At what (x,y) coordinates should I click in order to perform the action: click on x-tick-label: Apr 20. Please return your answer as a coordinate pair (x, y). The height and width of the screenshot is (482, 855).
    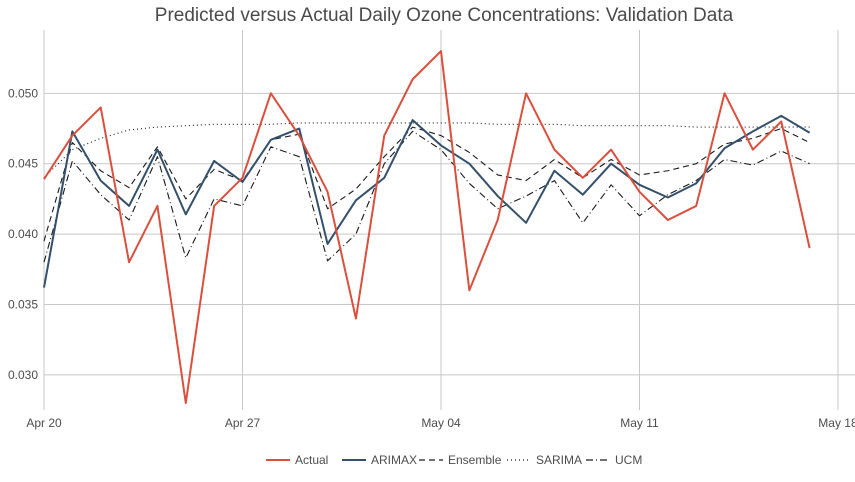
    Looking at the image, I should click on (44, 423).